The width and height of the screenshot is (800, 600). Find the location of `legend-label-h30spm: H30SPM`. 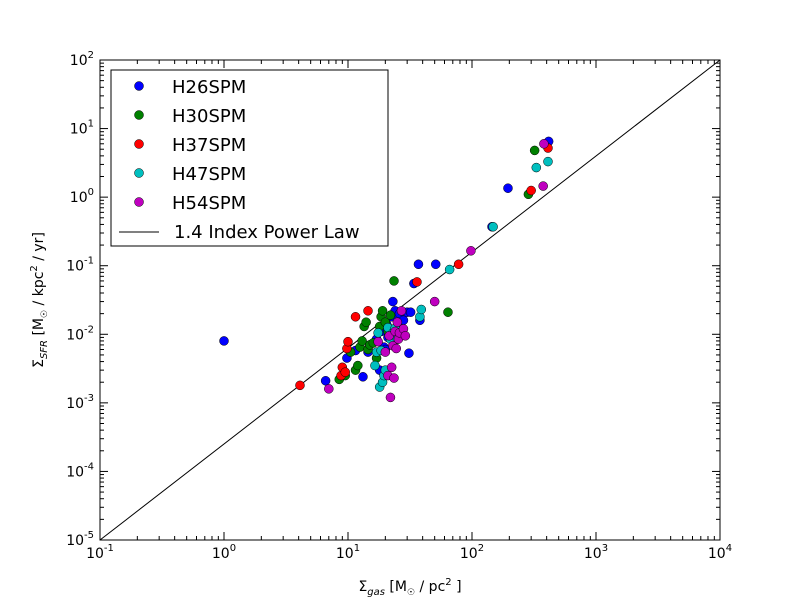

legend-label-h30spm: H30SPM is located at coordinates (209, 116).